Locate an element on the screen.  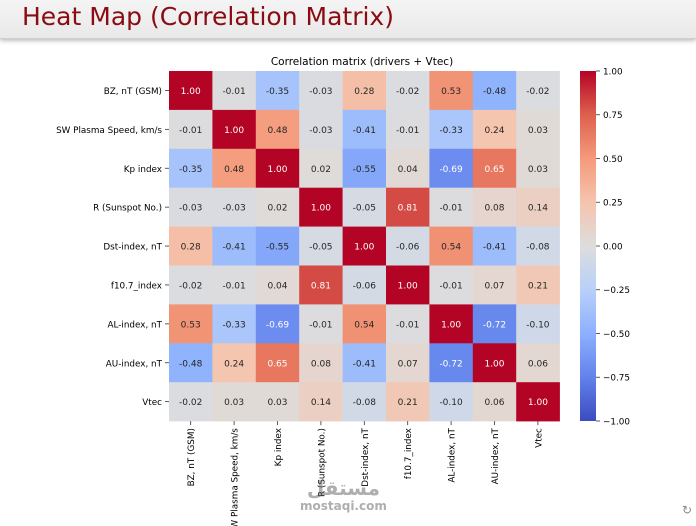
colorbar-ticks: 1.00 0.75 0.50 0.25 0.00 −0.25 −0.50 −0.75 −1.00 is located at coordinates (613, 247).